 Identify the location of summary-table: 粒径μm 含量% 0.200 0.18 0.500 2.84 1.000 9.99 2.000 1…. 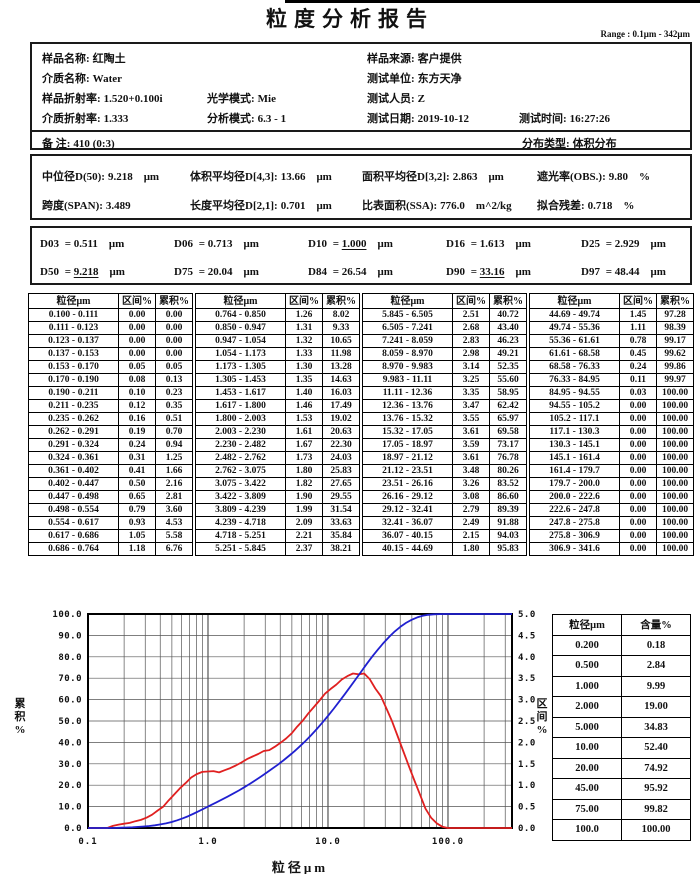
(621, 727).